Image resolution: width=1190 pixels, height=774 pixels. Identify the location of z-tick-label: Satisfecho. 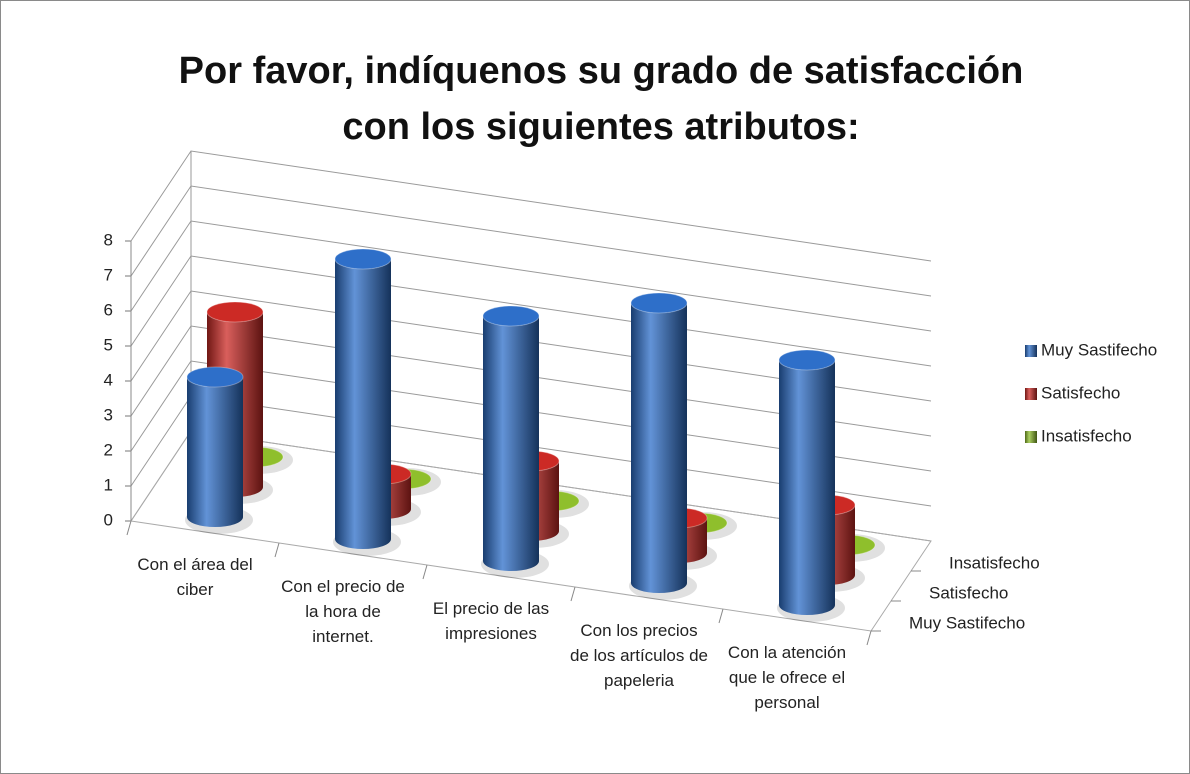
(968, 592).